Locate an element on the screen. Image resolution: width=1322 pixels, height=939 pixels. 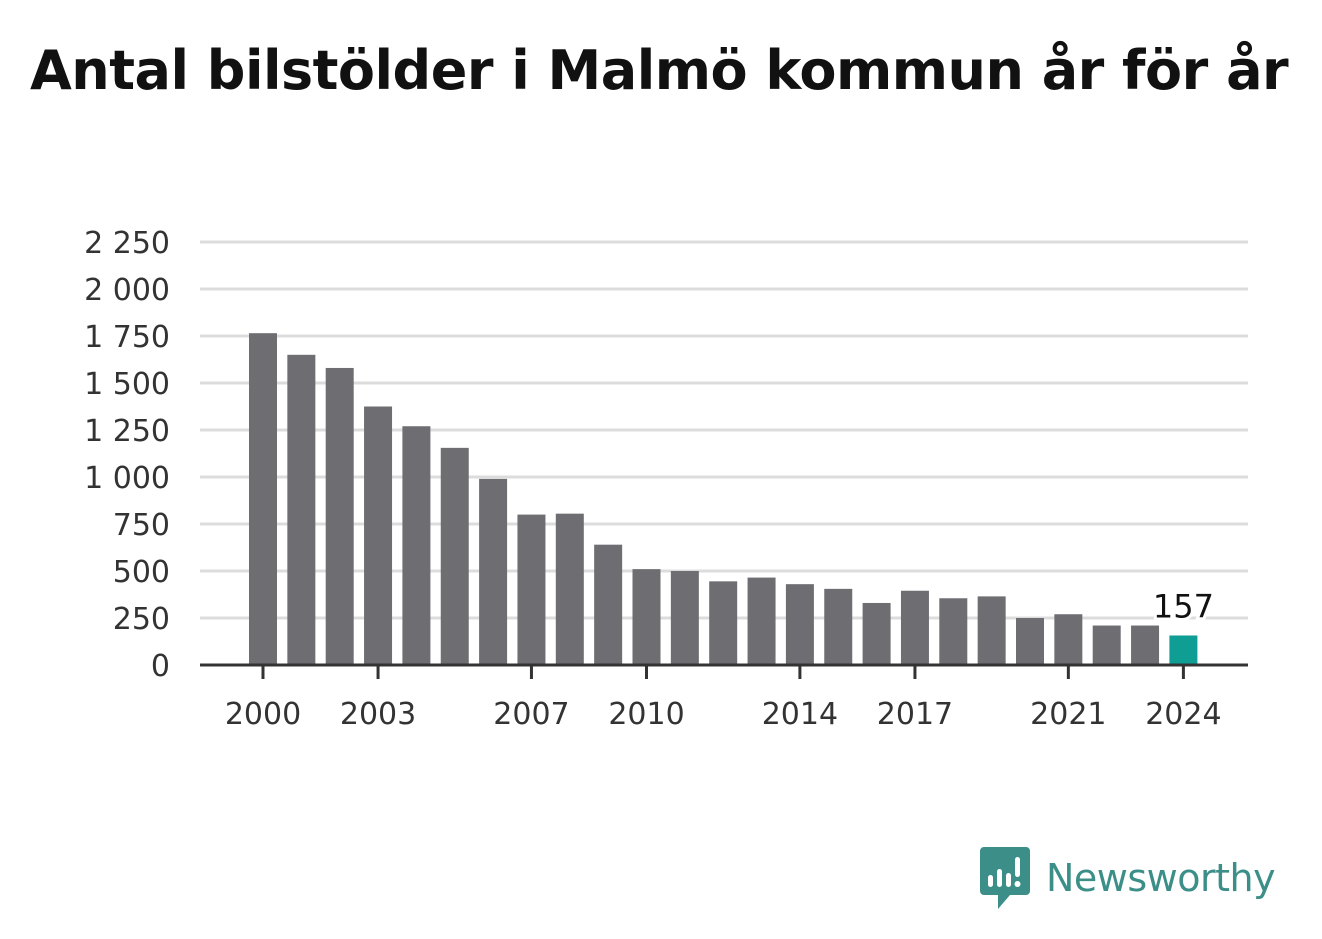
bar-2010 is located at coordinates (646, 617).